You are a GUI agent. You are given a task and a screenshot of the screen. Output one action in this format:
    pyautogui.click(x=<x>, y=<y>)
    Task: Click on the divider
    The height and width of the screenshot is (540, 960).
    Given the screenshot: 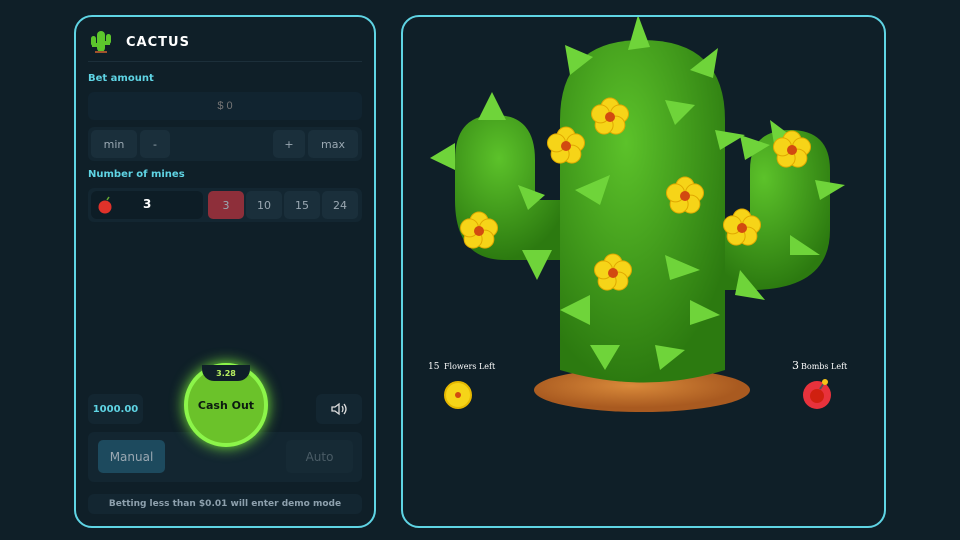 What is the action you would take?
    pyautogui.click(x=225, y=61)
    